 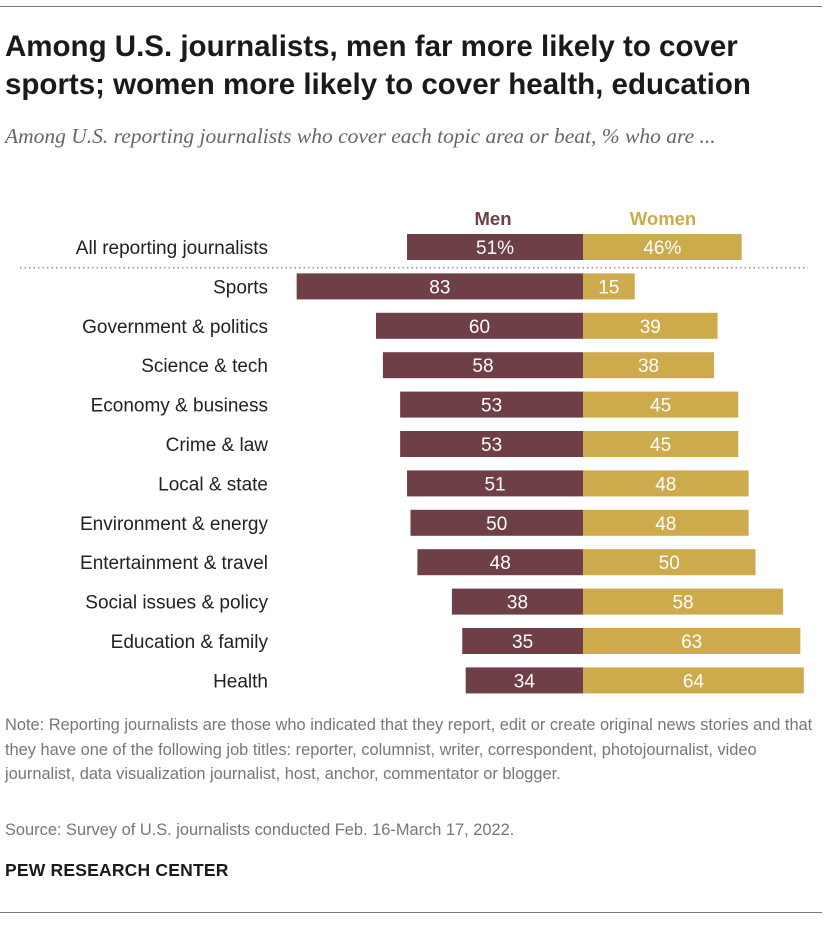 I want to click on value-label-women: 38, so click(x=648, y=366).